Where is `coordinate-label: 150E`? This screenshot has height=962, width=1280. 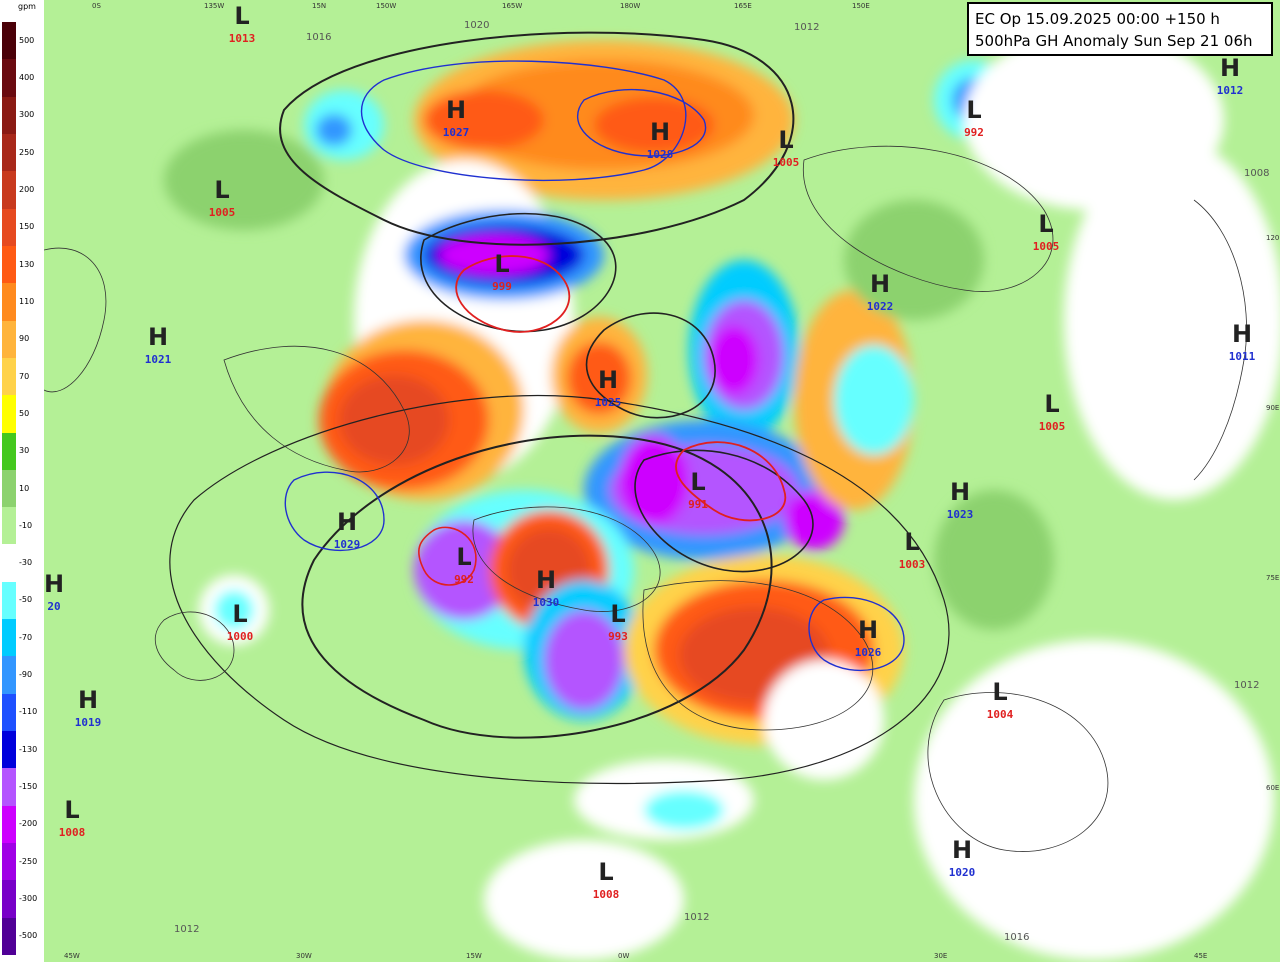 coordinate-label: 150E is located at coordinates (861, 6).